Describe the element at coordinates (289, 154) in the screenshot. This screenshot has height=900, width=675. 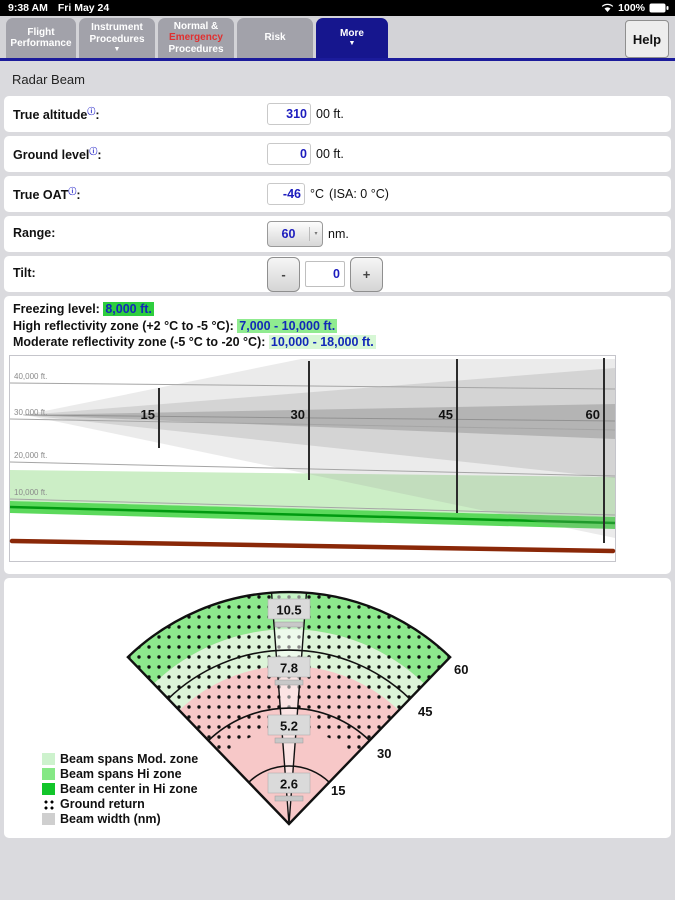
I see `ground-level-input` at that location.